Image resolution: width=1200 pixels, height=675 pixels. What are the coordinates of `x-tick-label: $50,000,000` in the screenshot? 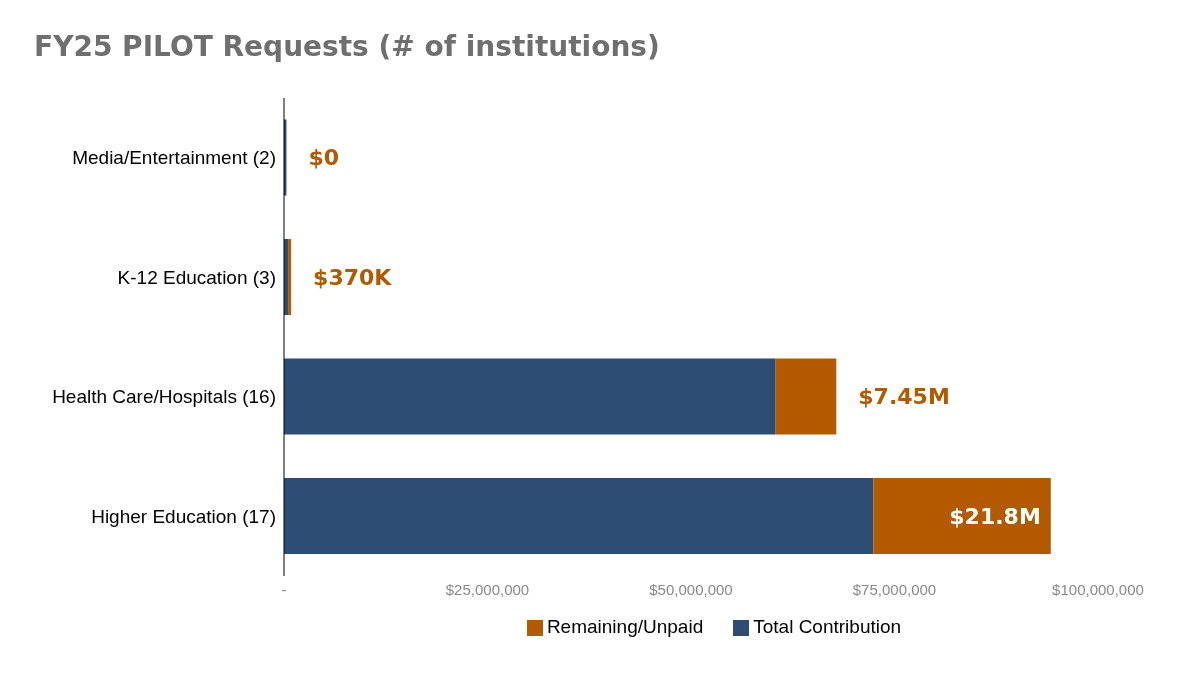 It's located at (691, 589).